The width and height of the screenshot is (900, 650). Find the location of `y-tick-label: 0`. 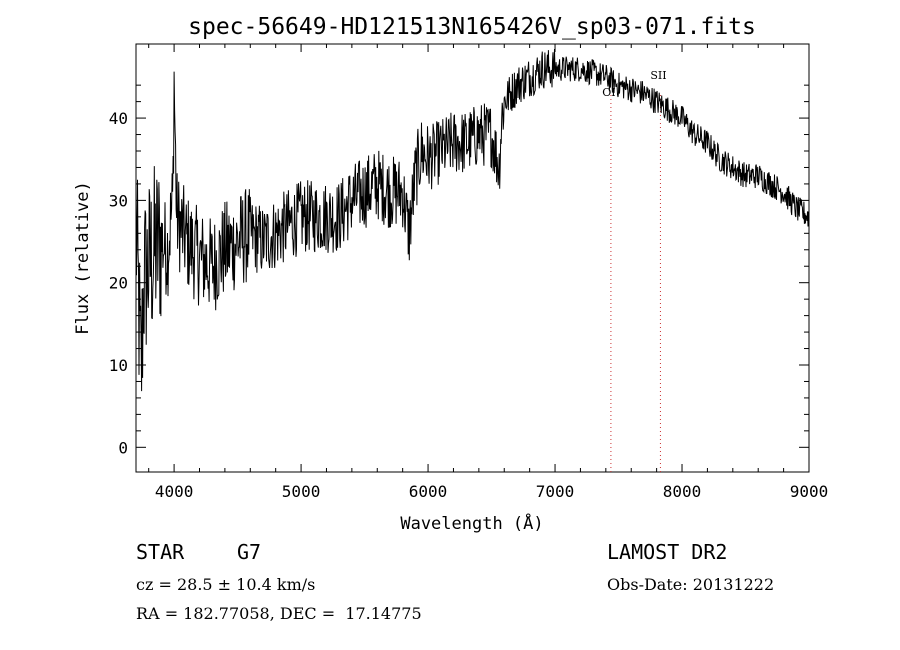

y-tick-label: 0 is located at coordinates (123, 447).